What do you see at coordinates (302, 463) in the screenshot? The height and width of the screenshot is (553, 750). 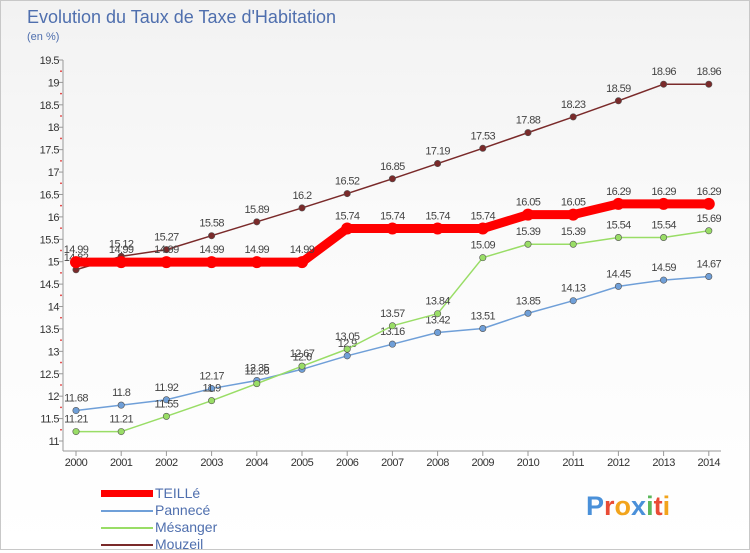 I see `x-tick-label: 2005` at bounding box center [302, 463].